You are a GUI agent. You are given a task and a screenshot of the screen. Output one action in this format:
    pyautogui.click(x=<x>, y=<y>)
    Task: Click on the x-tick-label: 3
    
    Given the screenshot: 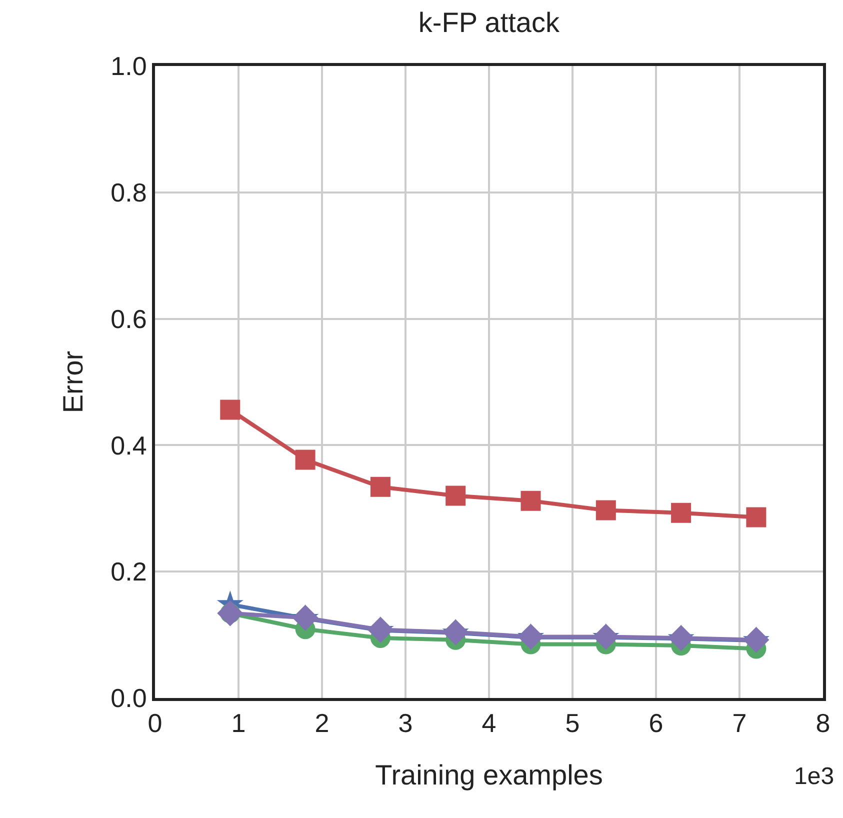 What is the action you would take?
    pyautogui.click(x=405, y=723)
    